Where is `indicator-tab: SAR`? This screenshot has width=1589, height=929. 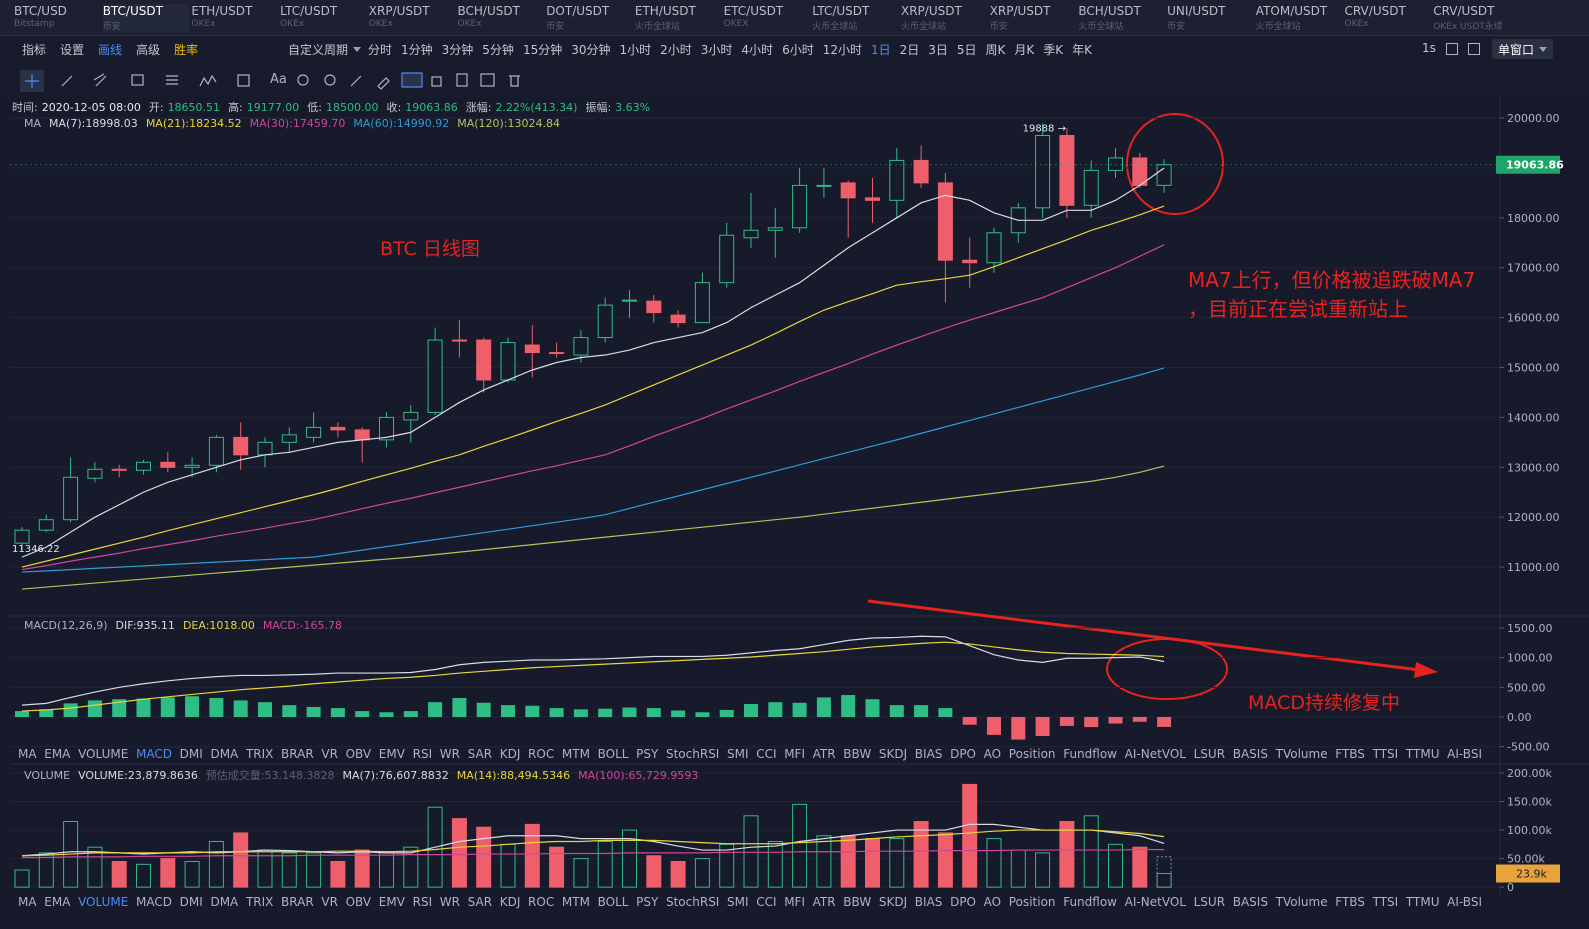 indicator-tab: SAR is located at coordinates (480, 902).